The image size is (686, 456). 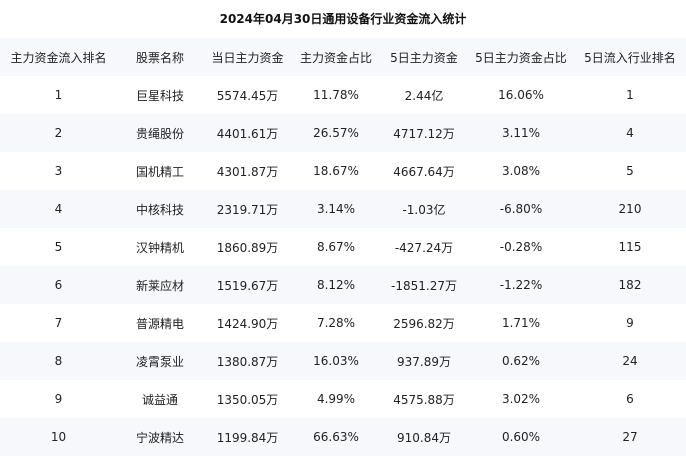 What do you see at coordinates (521, 171) in the screenshot?
I see `five-day-ratio-cell: 3.08%` at bounding box center [521, 171].